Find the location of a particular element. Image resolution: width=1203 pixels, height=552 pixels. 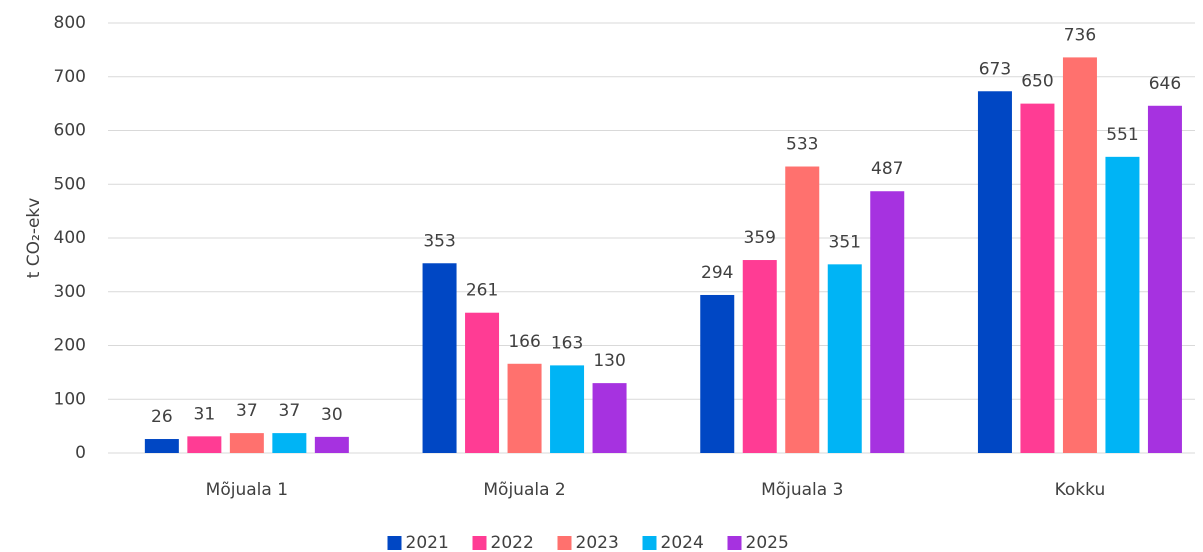

value-label: 26 is located at coordinates (162, 417).